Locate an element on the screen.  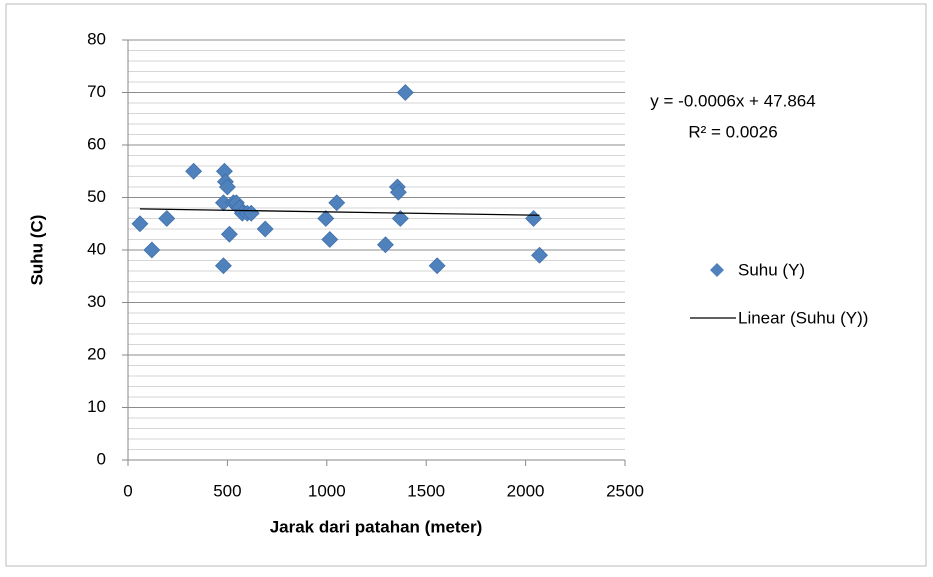
x-tick-label: 1500 is located at coordinates (426, 490).